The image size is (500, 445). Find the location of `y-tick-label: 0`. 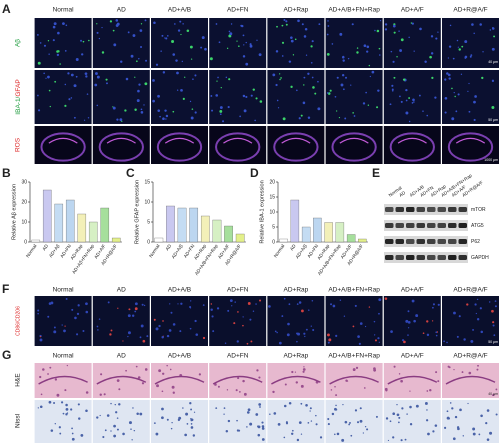

y-tick-label: 0 is located at coordinates (25, 242).